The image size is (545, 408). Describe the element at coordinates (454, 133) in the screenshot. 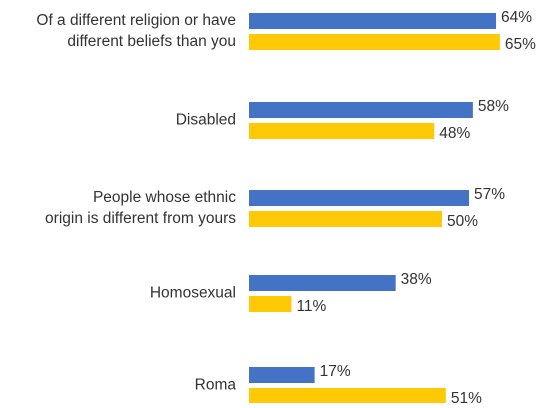

I see `data-label: 48%` at that location.